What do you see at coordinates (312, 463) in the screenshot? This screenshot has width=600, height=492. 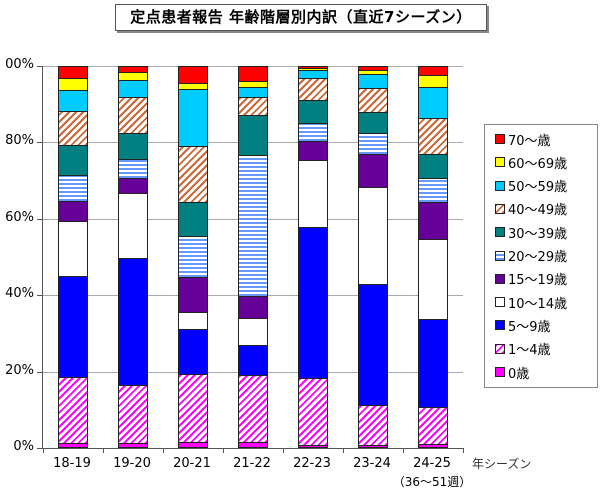 I see `x-tick-label: 22-23` at bounding box center [312, 463].